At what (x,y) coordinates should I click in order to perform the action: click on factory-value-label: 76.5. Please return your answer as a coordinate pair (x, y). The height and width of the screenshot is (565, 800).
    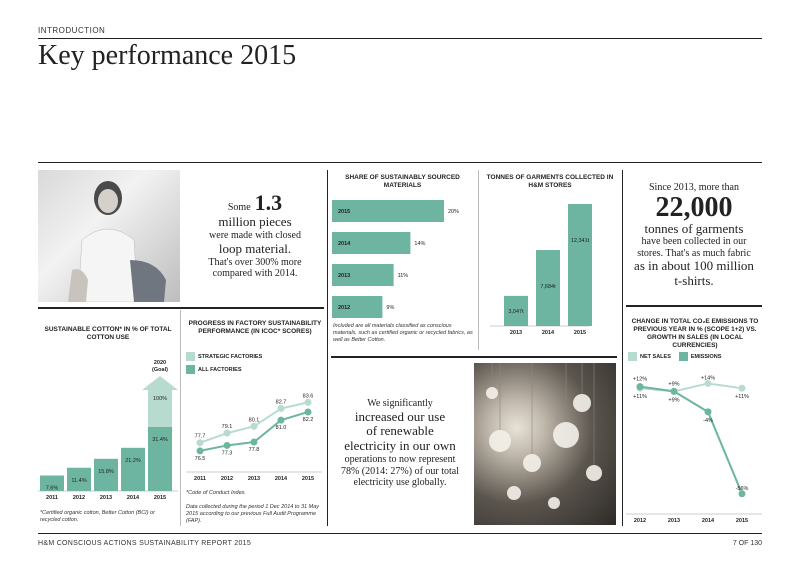
    Looking at the image, I should click on (200, 459).